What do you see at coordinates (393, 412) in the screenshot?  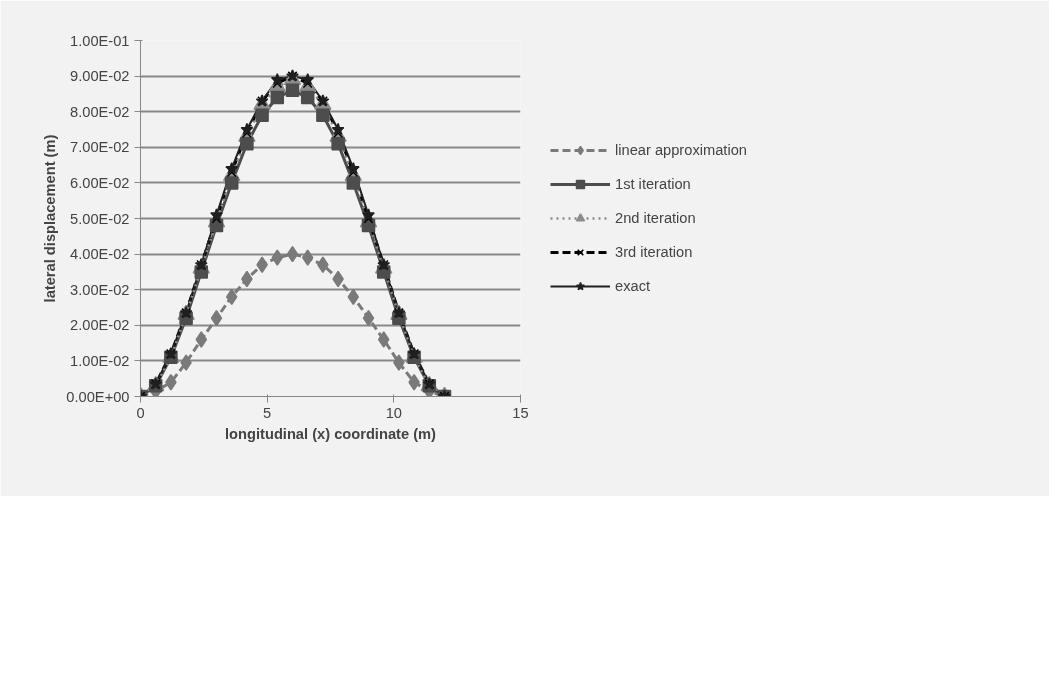 I see `x-tick-label: 10` at bounding box center [393, 412].